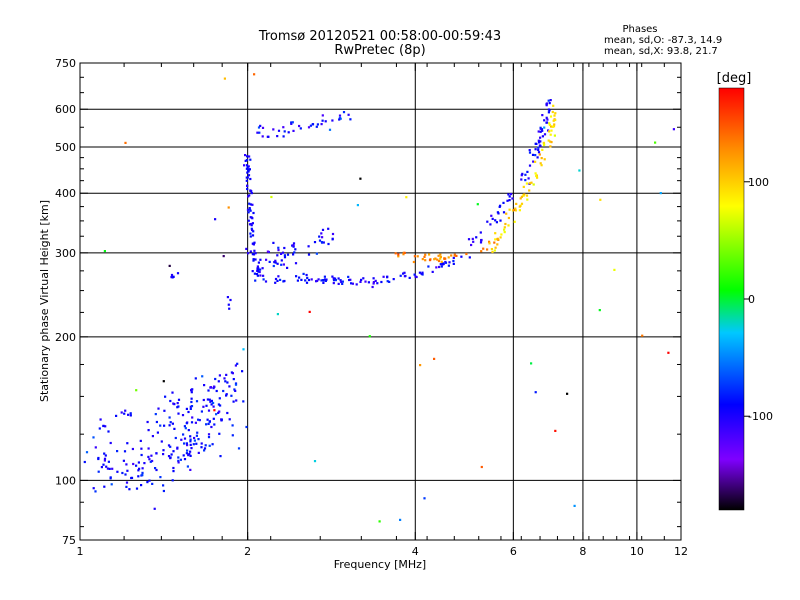 The width and height of the screenshot is (800, 600). What do you see at coordinates (65, 109) in the screenshot?
I see `y-tick-label: 600` at bounding box center [65, 109].